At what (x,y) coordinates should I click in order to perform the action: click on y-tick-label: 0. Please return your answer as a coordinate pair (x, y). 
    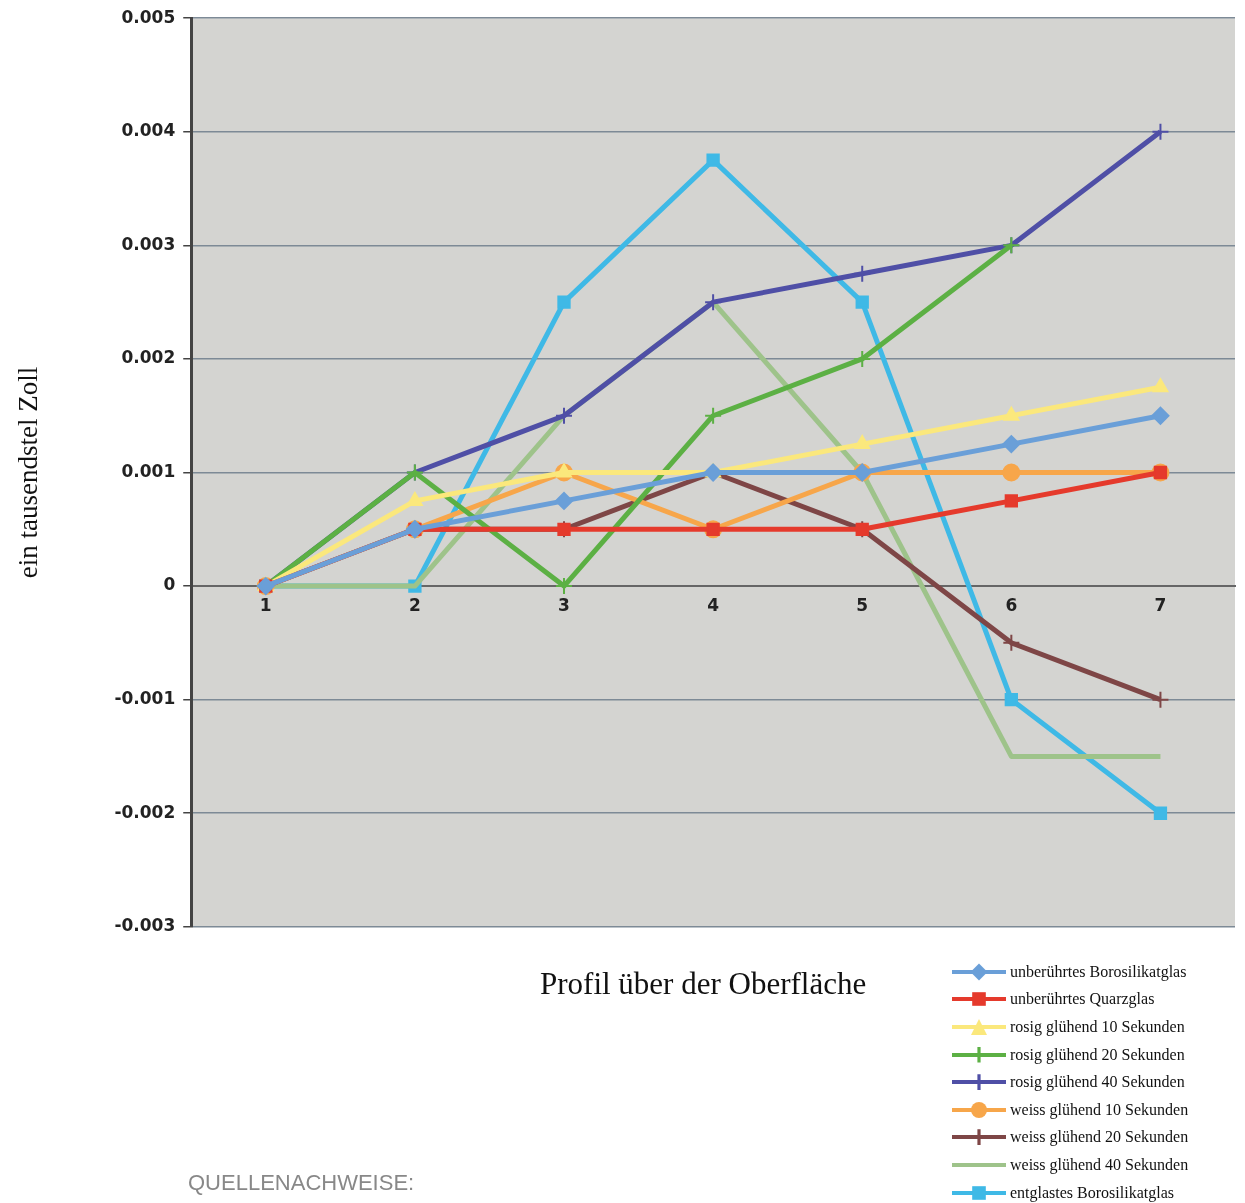
    Looking at the image, I should click on (169, 584).